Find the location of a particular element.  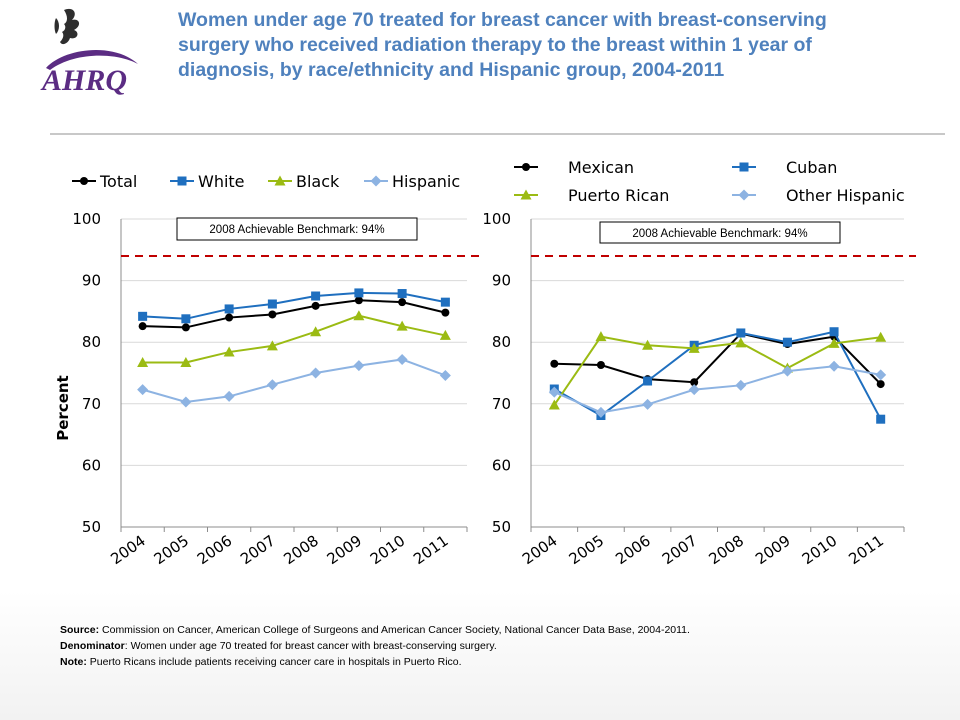

x-tick-label: 2007 is located at coordinates (258, 550).